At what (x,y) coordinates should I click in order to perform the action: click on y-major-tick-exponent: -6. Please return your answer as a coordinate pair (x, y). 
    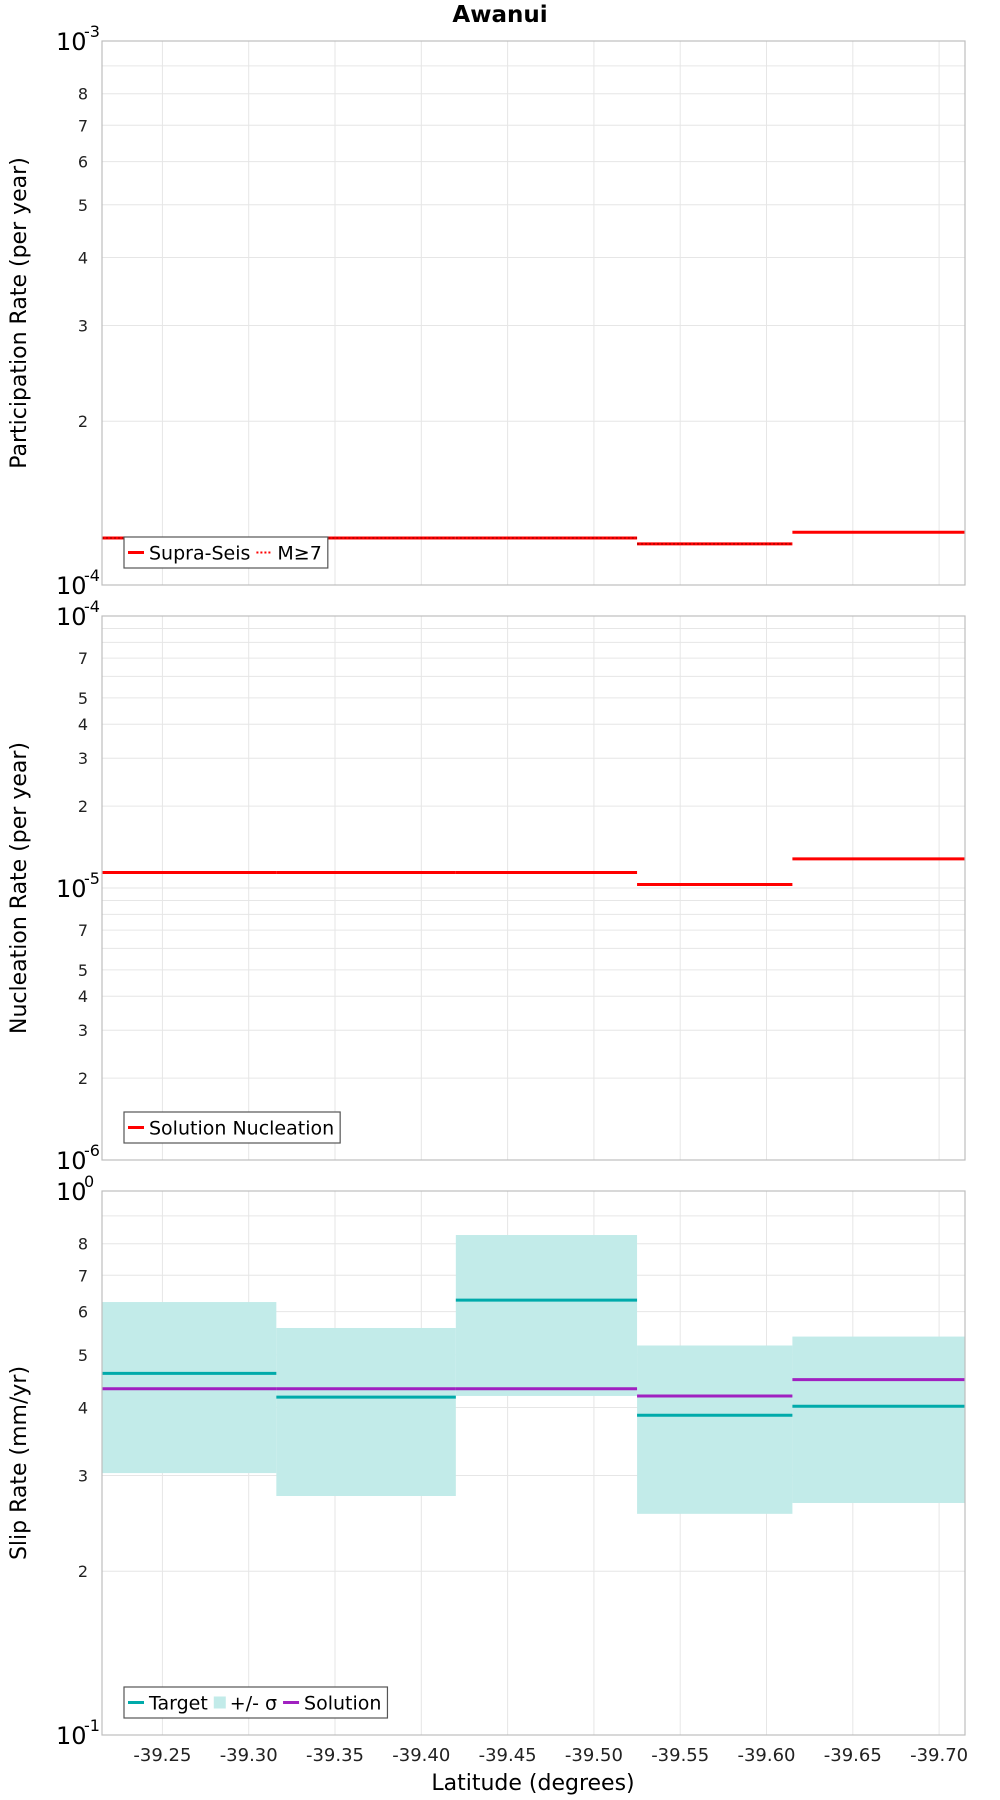
    Looking at the image, I should click on (92, 1150).